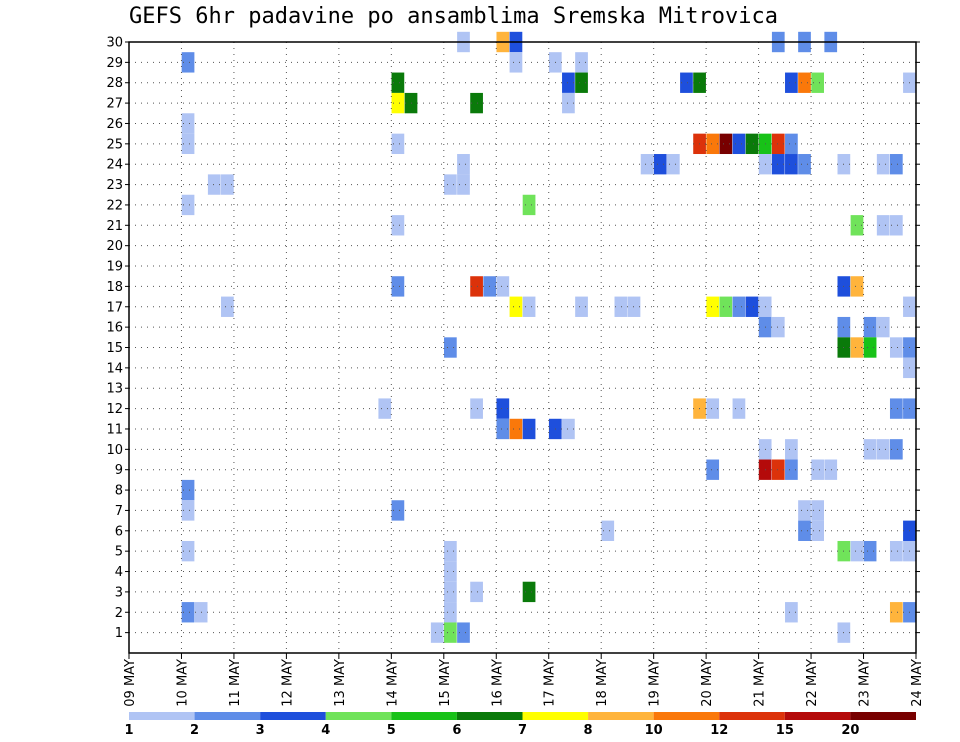  What do you see at coordinates (119, 552) in the screenshot?
I see `y-tick-label: 5` at bounding box center [119, 552].